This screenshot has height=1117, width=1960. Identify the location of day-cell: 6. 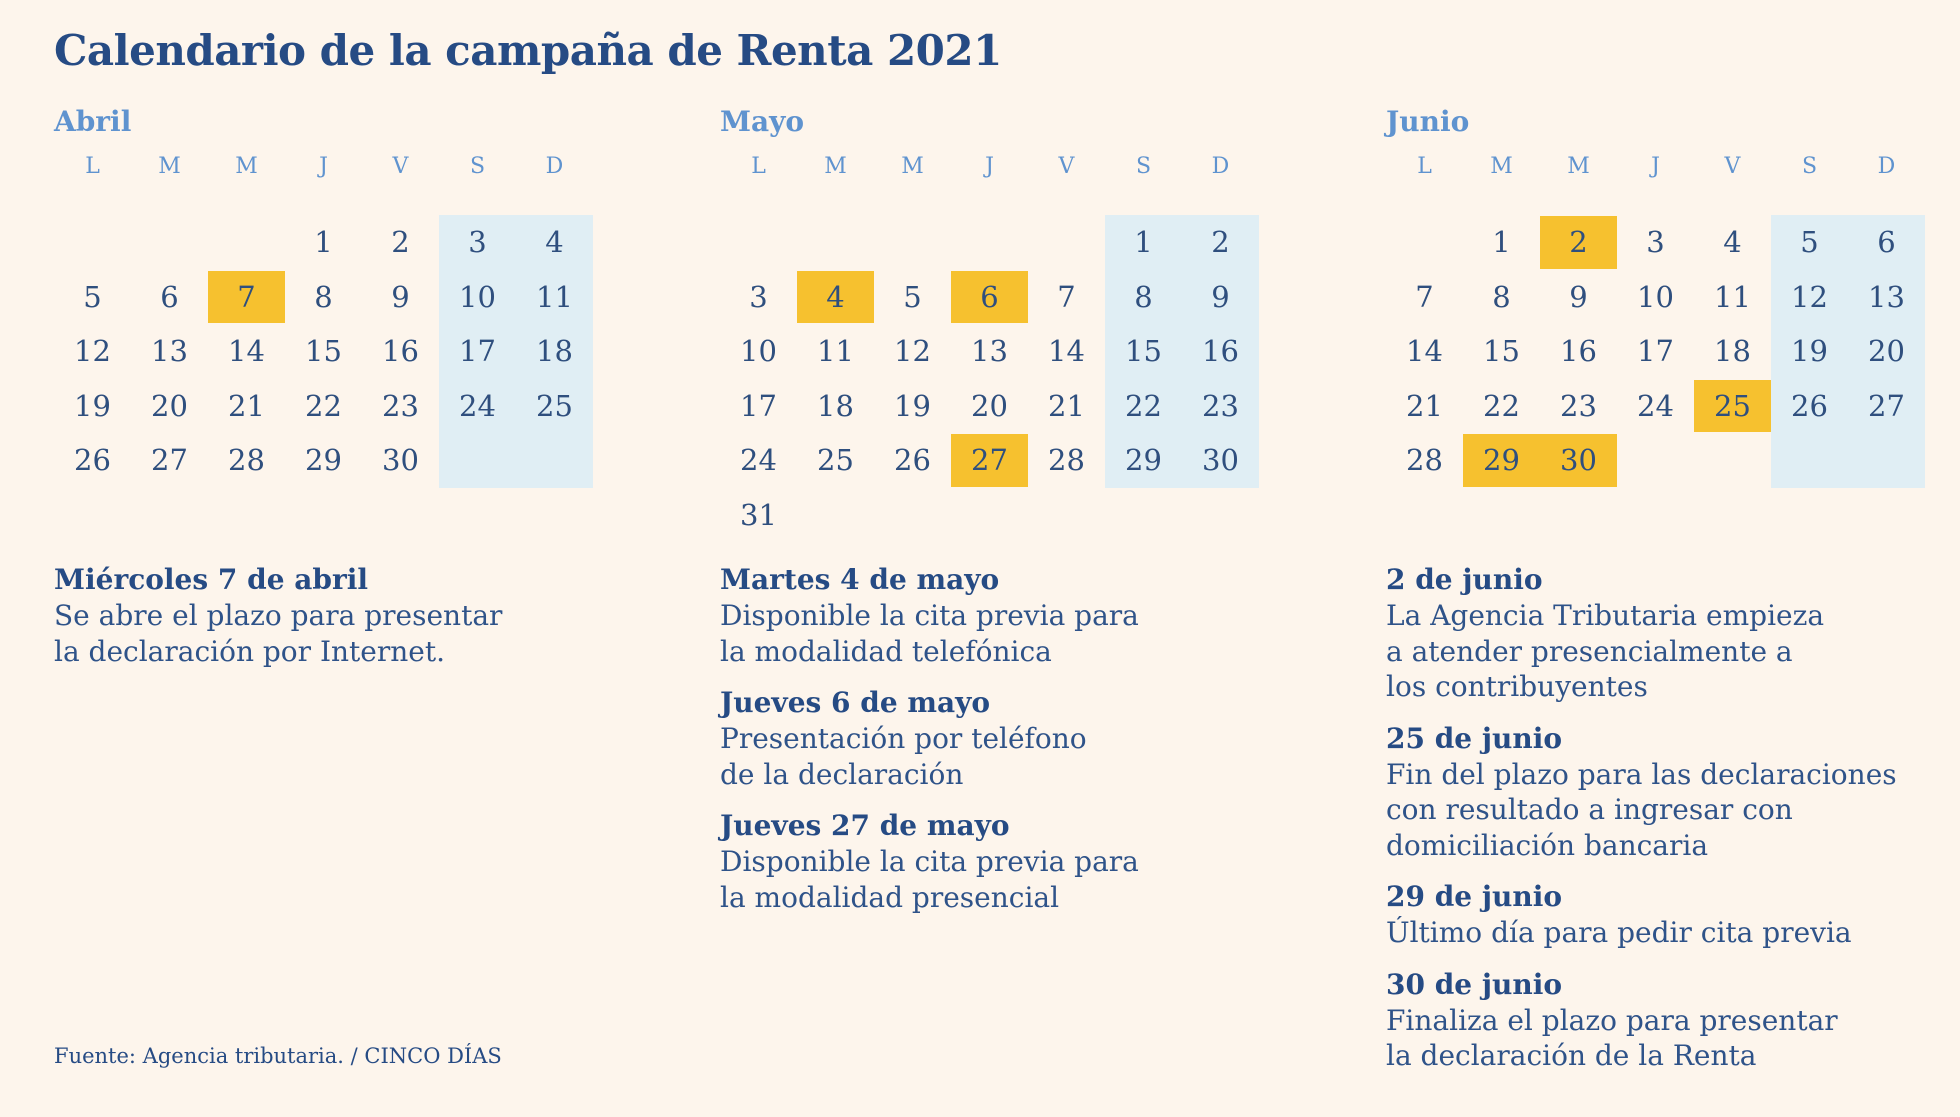
(169, 297).